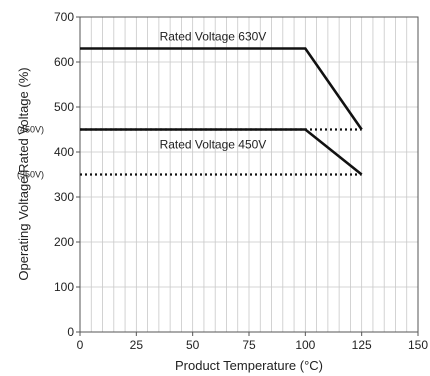  What do you see at coordinates (249, 345) in the screenshot?
I see `x-tick-label: 75` at bounding box center [249, 345].